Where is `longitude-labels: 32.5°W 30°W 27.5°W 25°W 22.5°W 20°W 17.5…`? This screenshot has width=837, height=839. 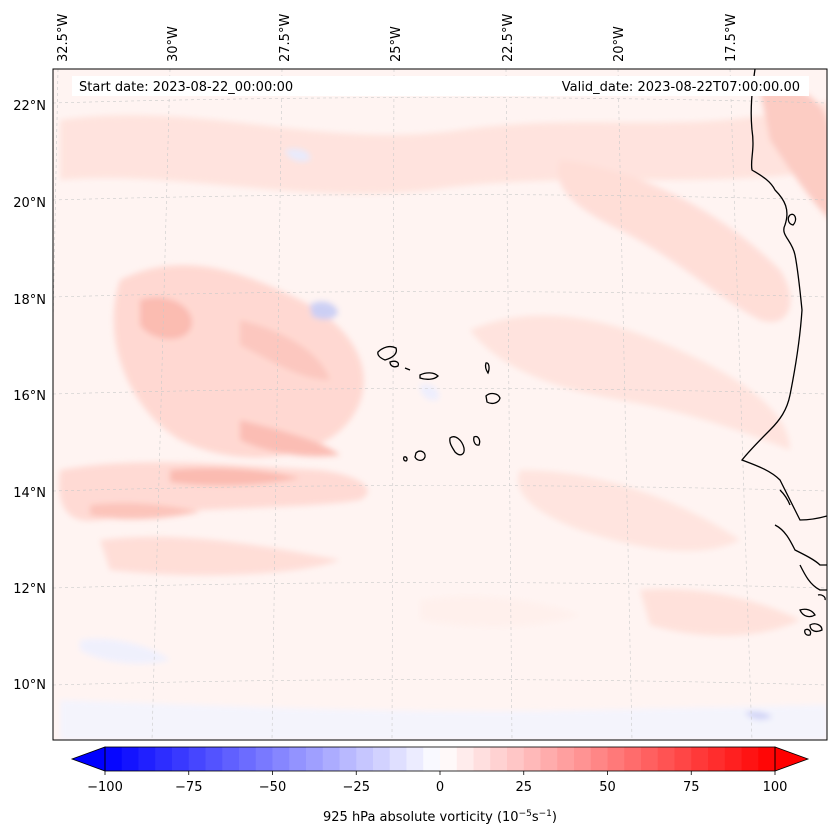 longitude-labels: 32.5°W 30°W 27.5°W 25°W 22.5°W 20°W 17.5… is located at coordinates (397, 38).